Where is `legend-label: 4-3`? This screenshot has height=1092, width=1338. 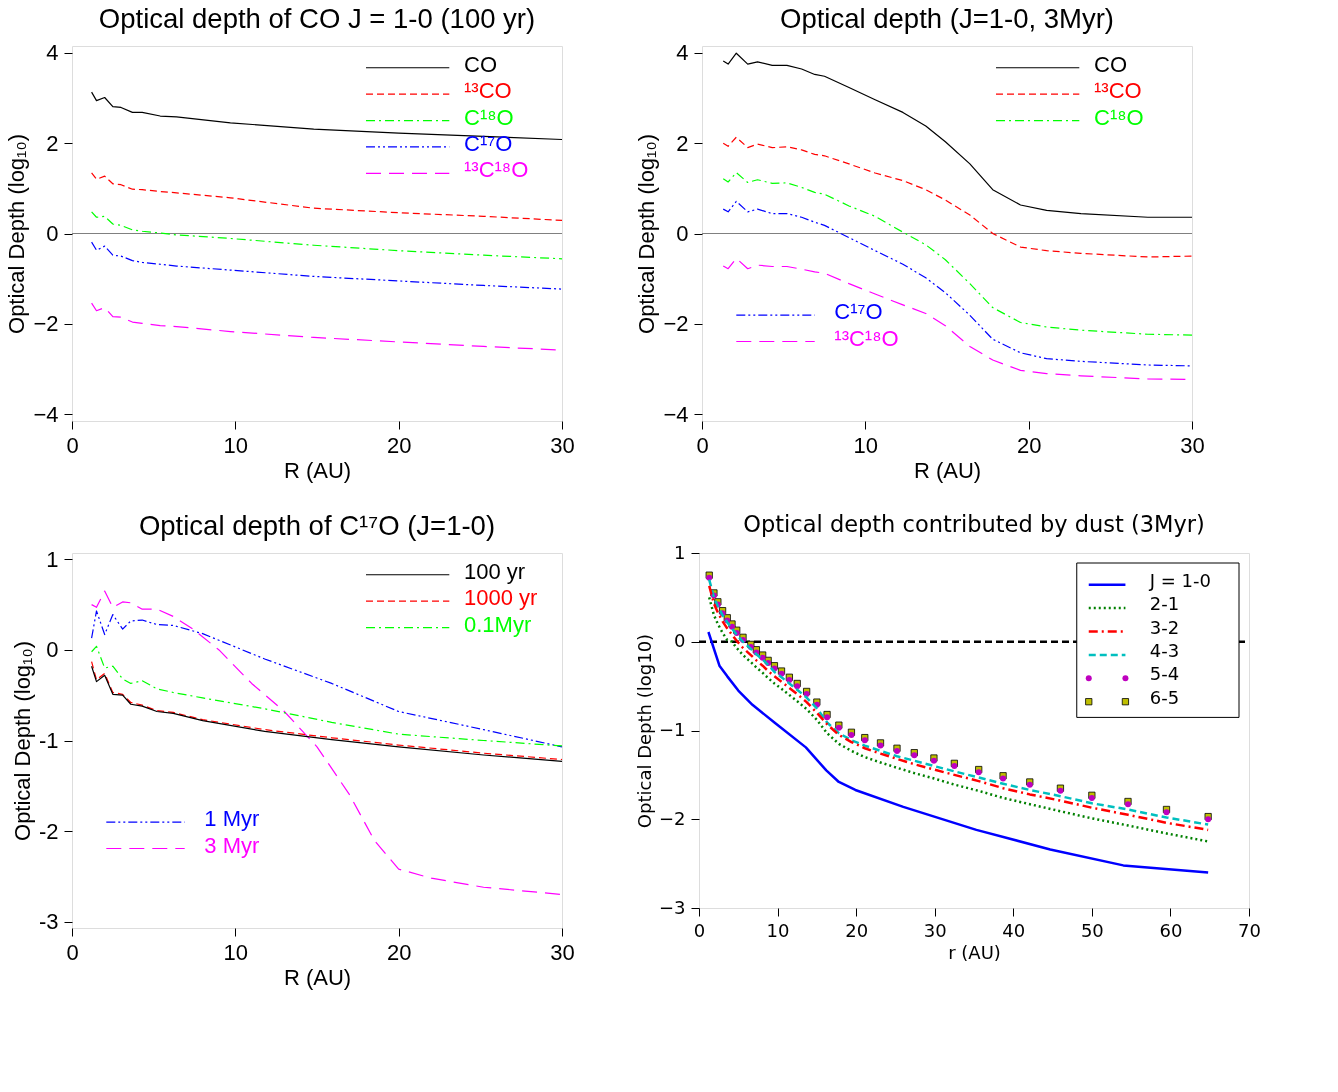 legend-label: 4-3 is located at coordinates (1164, 650).